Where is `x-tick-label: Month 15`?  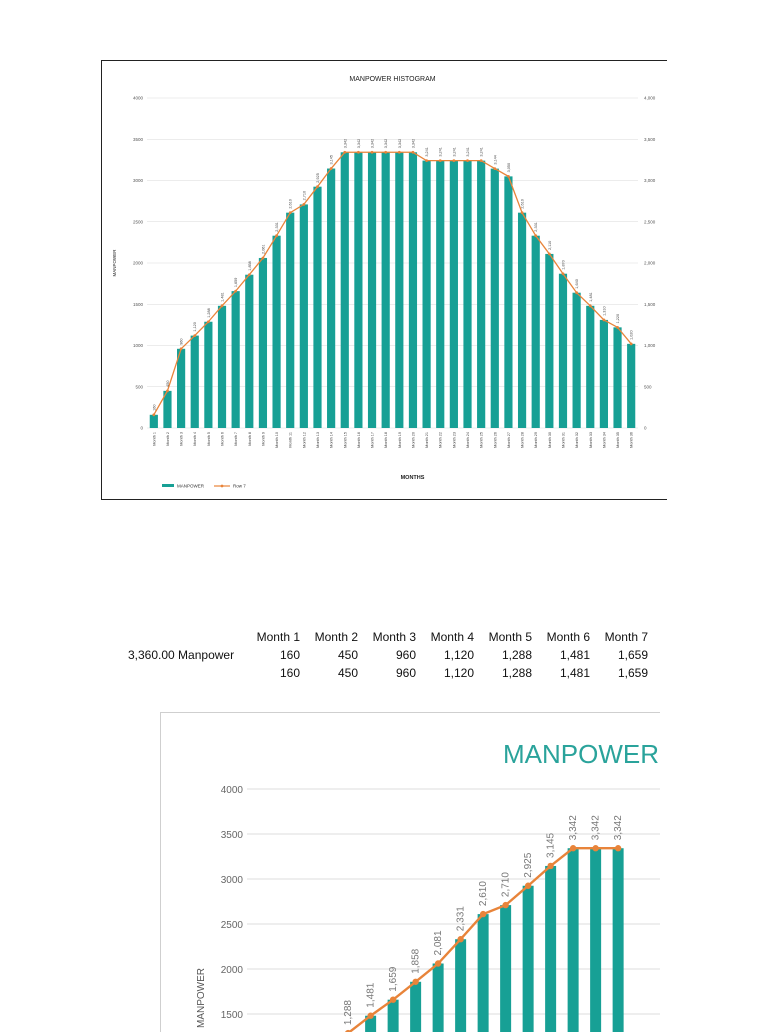 x-tick-label: Month 15 is located at coordinates (345, 440).